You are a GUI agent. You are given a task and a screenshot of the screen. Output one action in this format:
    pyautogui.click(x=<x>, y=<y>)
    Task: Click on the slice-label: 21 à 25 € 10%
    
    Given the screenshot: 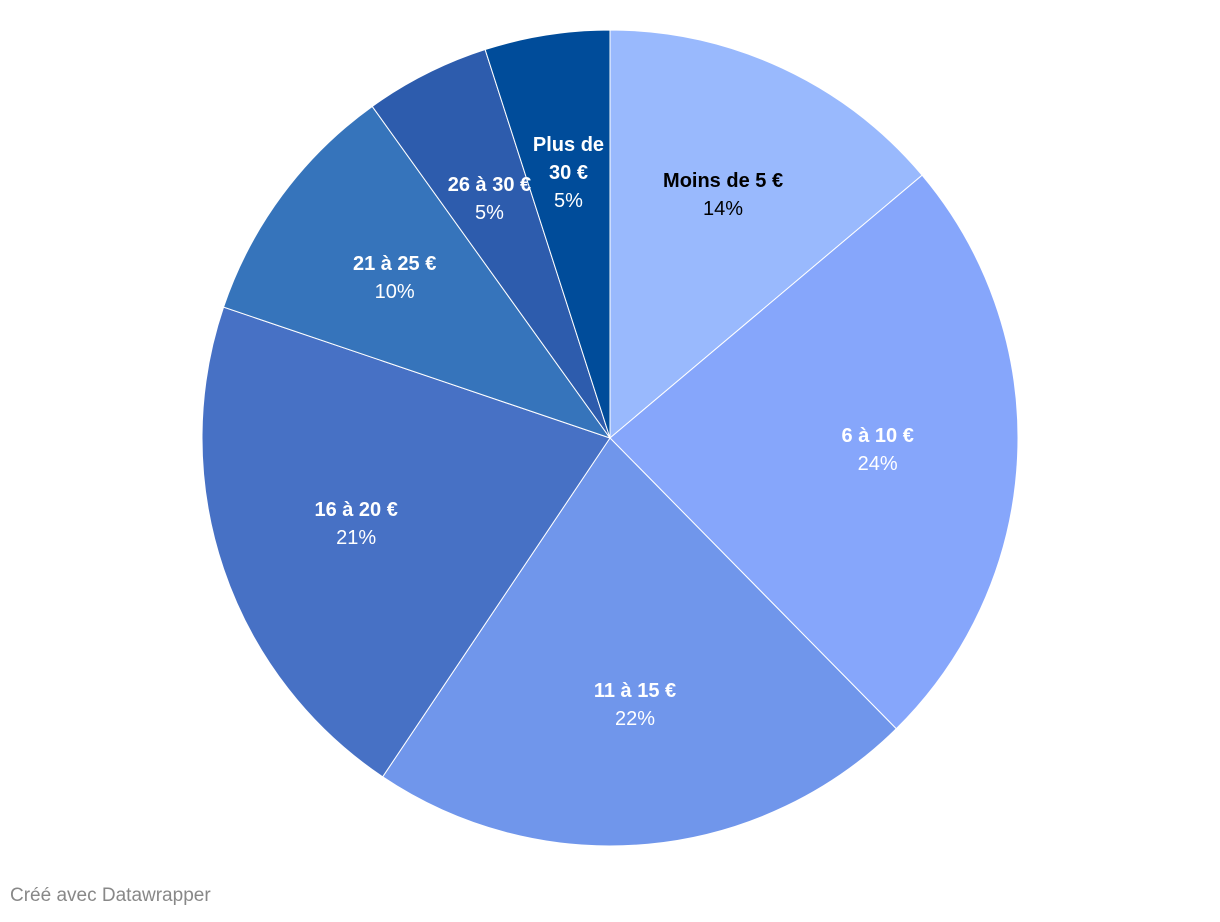 What is the action you would take?
    pyautogui.click(x=394, y=278)
    